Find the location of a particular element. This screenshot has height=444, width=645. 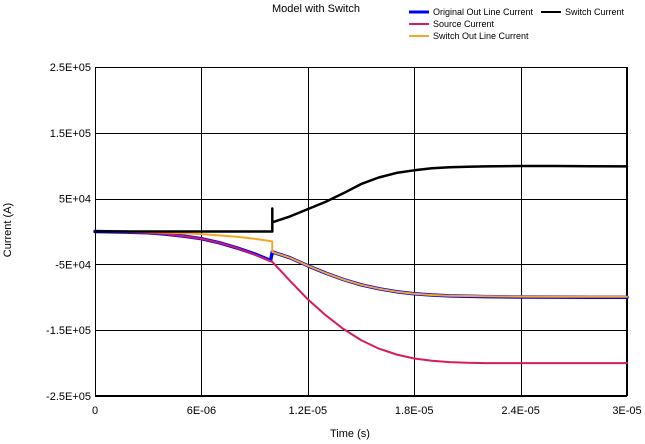

x-axis-label: Time (s) is located at coordinates (350, 434).